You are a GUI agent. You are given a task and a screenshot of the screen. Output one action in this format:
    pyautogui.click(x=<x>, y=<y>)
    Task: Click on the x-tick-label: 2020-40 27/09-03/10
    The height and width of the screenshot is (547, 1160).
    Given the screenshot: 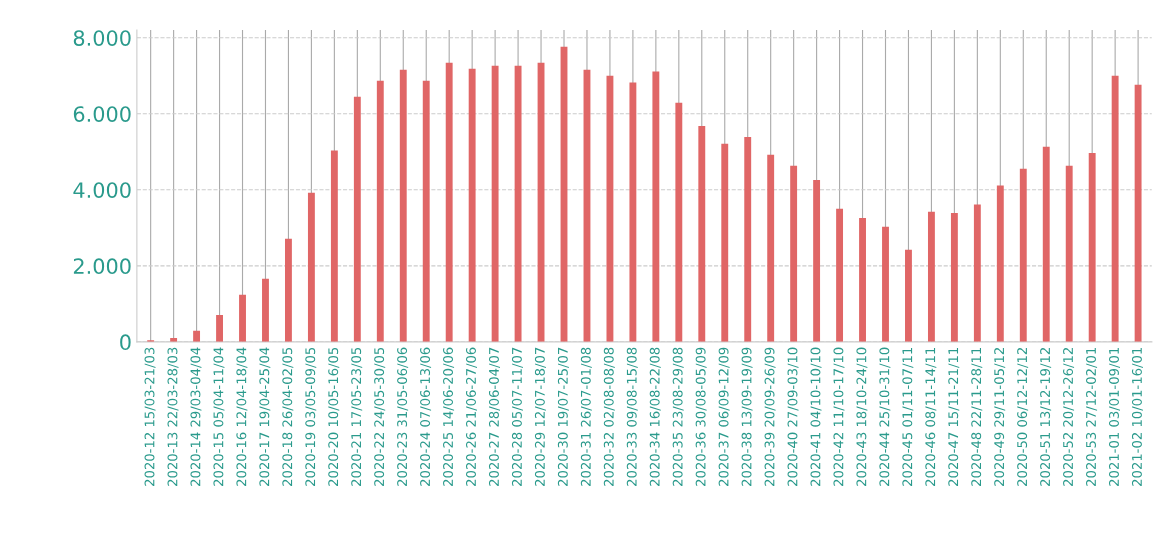 What is the action you would take?
    pyautogui.click(x=793, y=416)
    